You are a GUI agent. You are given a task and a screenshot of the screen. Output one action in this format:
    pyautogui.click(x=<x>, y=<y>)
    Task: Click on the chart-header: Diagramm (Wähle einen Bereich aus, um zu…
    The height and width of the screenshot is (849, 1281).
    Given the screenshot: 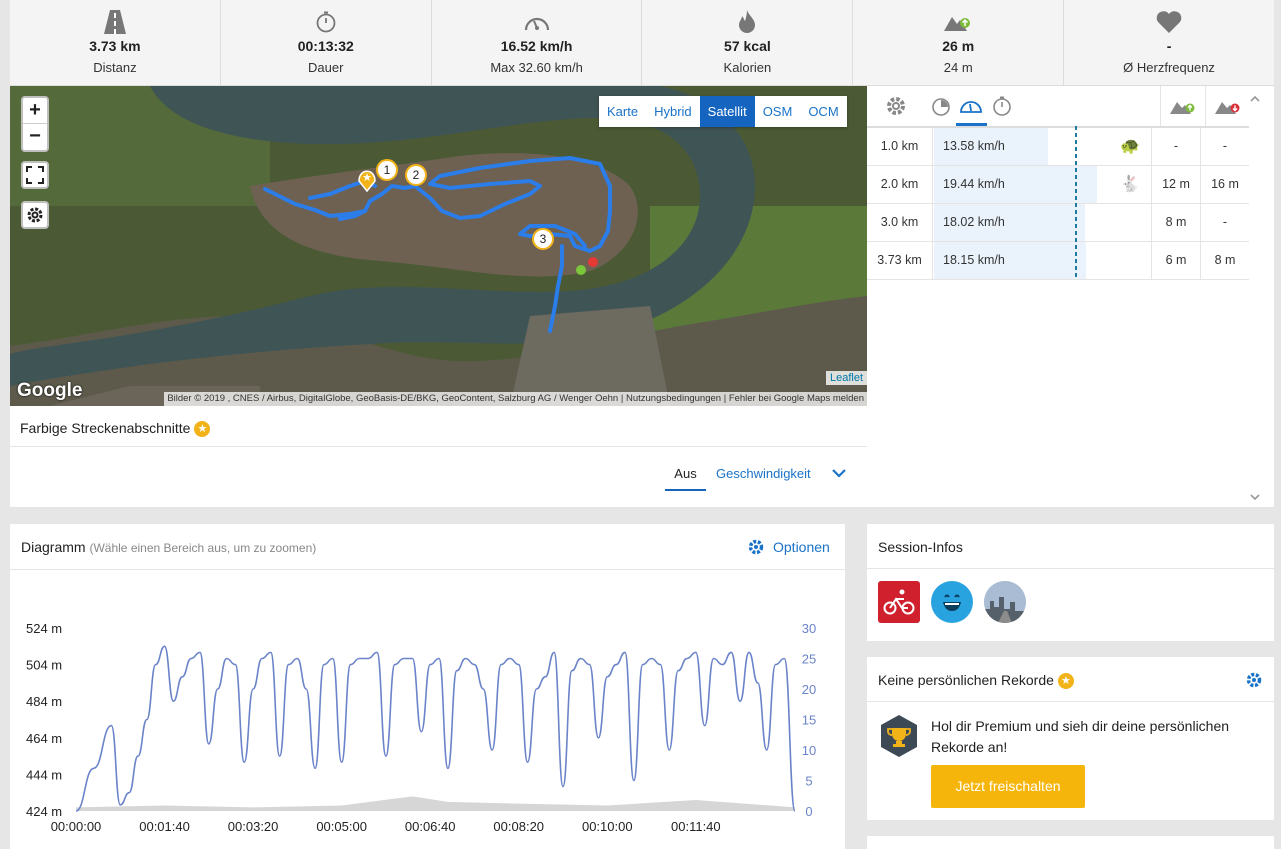 What is the action you would take?
    pyautogui.click(x=427, y=547)
    